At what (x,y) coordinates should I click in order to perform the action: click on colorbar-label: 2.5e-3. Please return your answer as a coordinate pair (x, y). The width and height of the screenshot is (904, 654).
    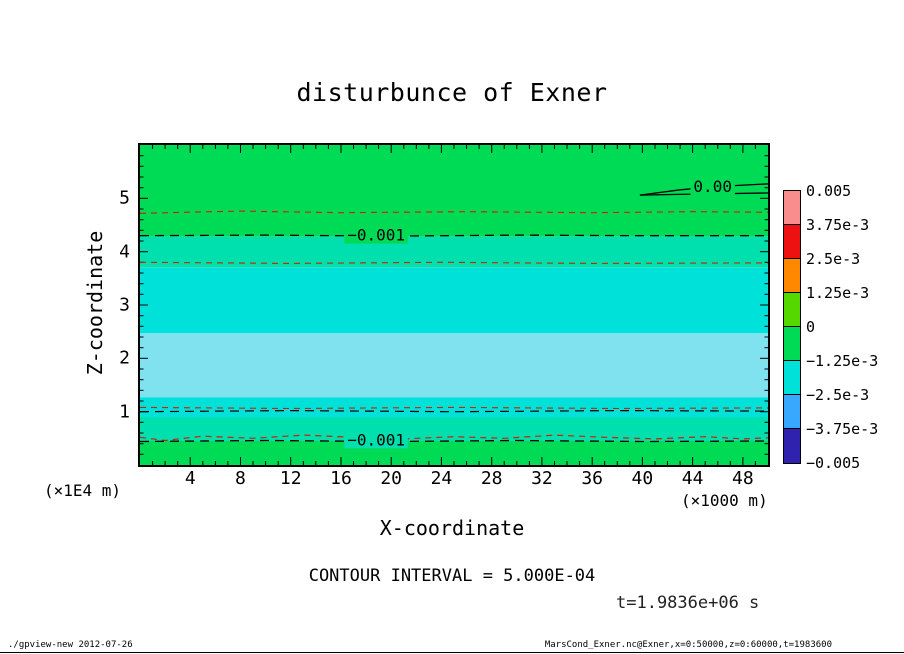
    Looking at the image, I should click on (833, 259).